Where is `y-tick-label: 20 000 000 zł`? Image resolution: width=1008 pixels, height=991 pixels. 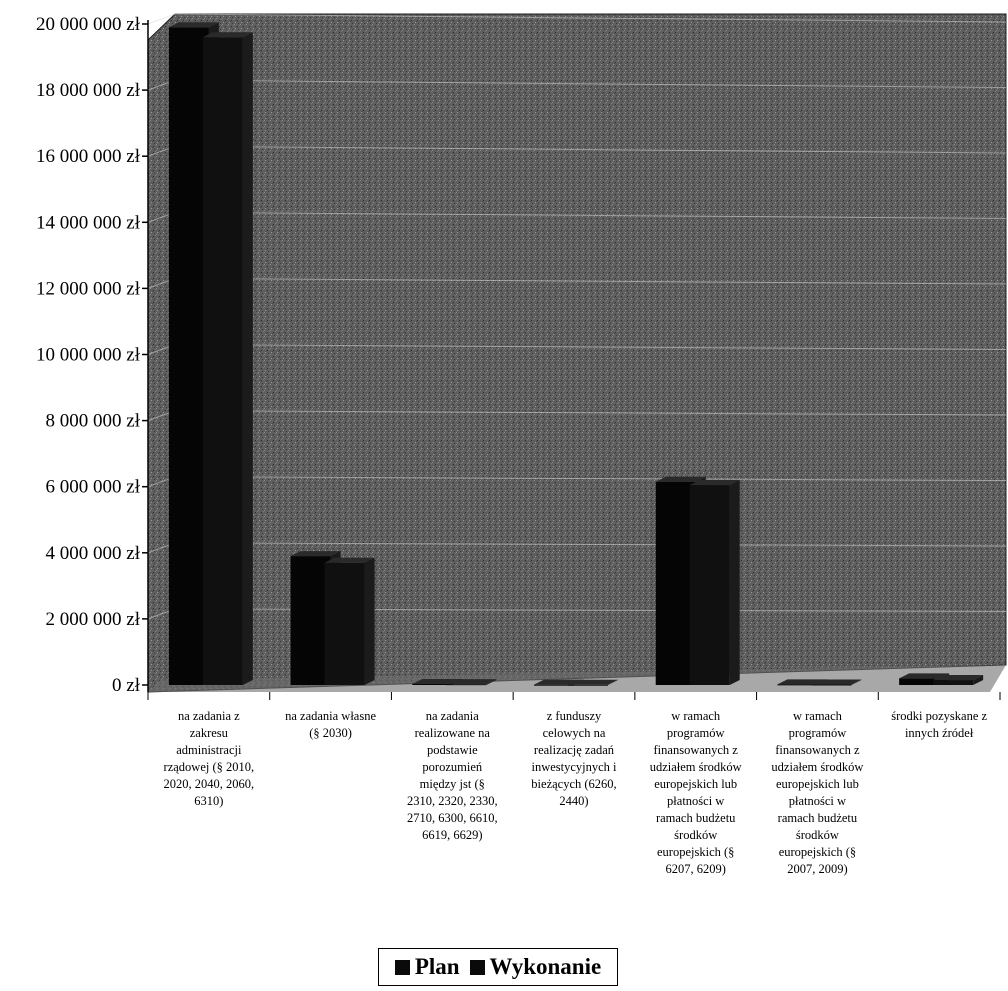
y-tick-label: 20 000 000 zł is located at coordinates (88, 24).